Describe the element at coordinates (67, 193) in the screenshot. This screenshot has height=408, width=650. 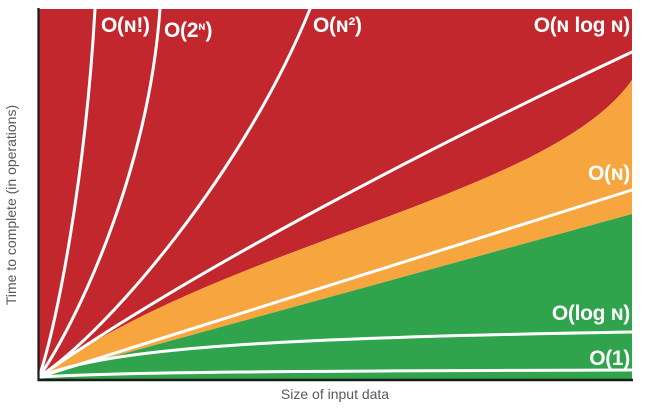
I see `curve-factorial` at that location.